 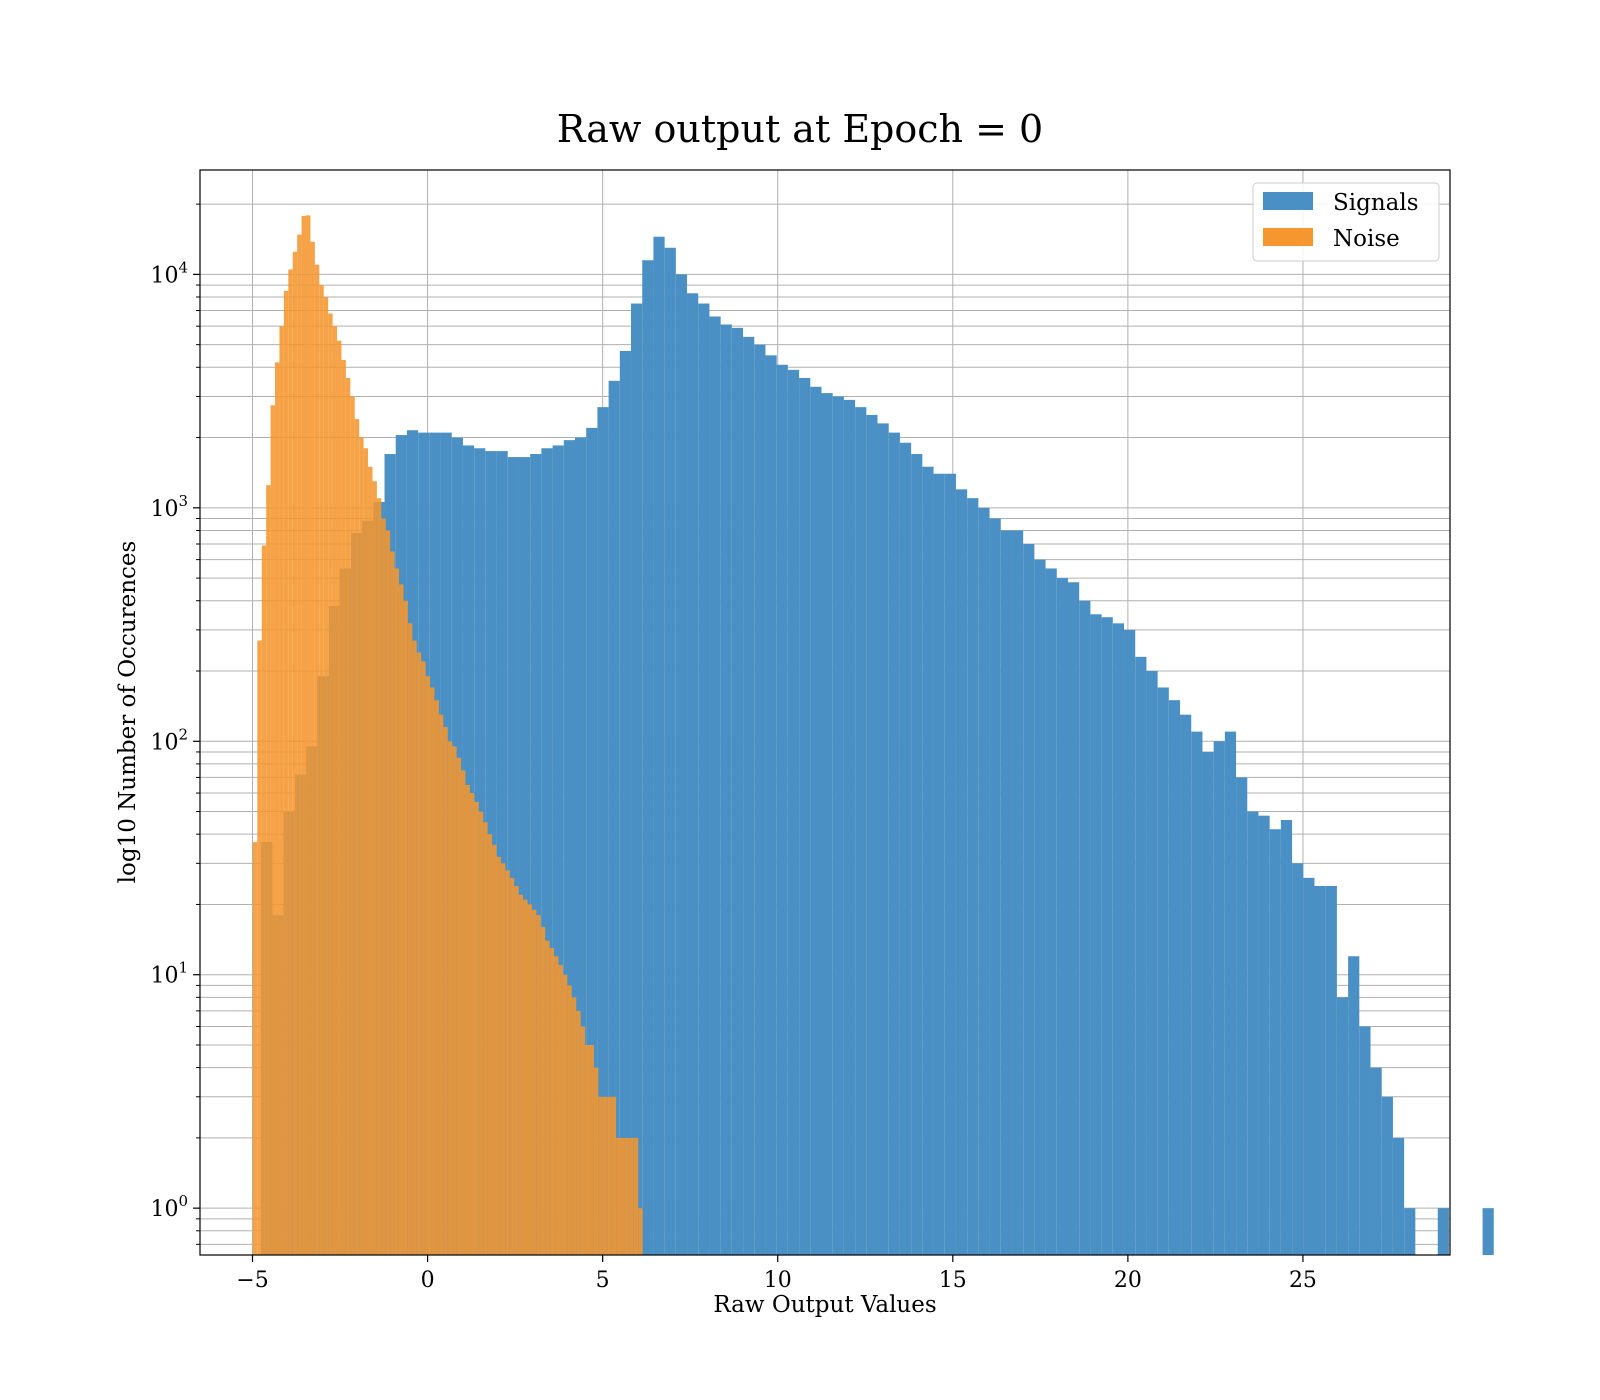 I want to click on y-tick-label: 10⁴, so click(x=169, y=273).